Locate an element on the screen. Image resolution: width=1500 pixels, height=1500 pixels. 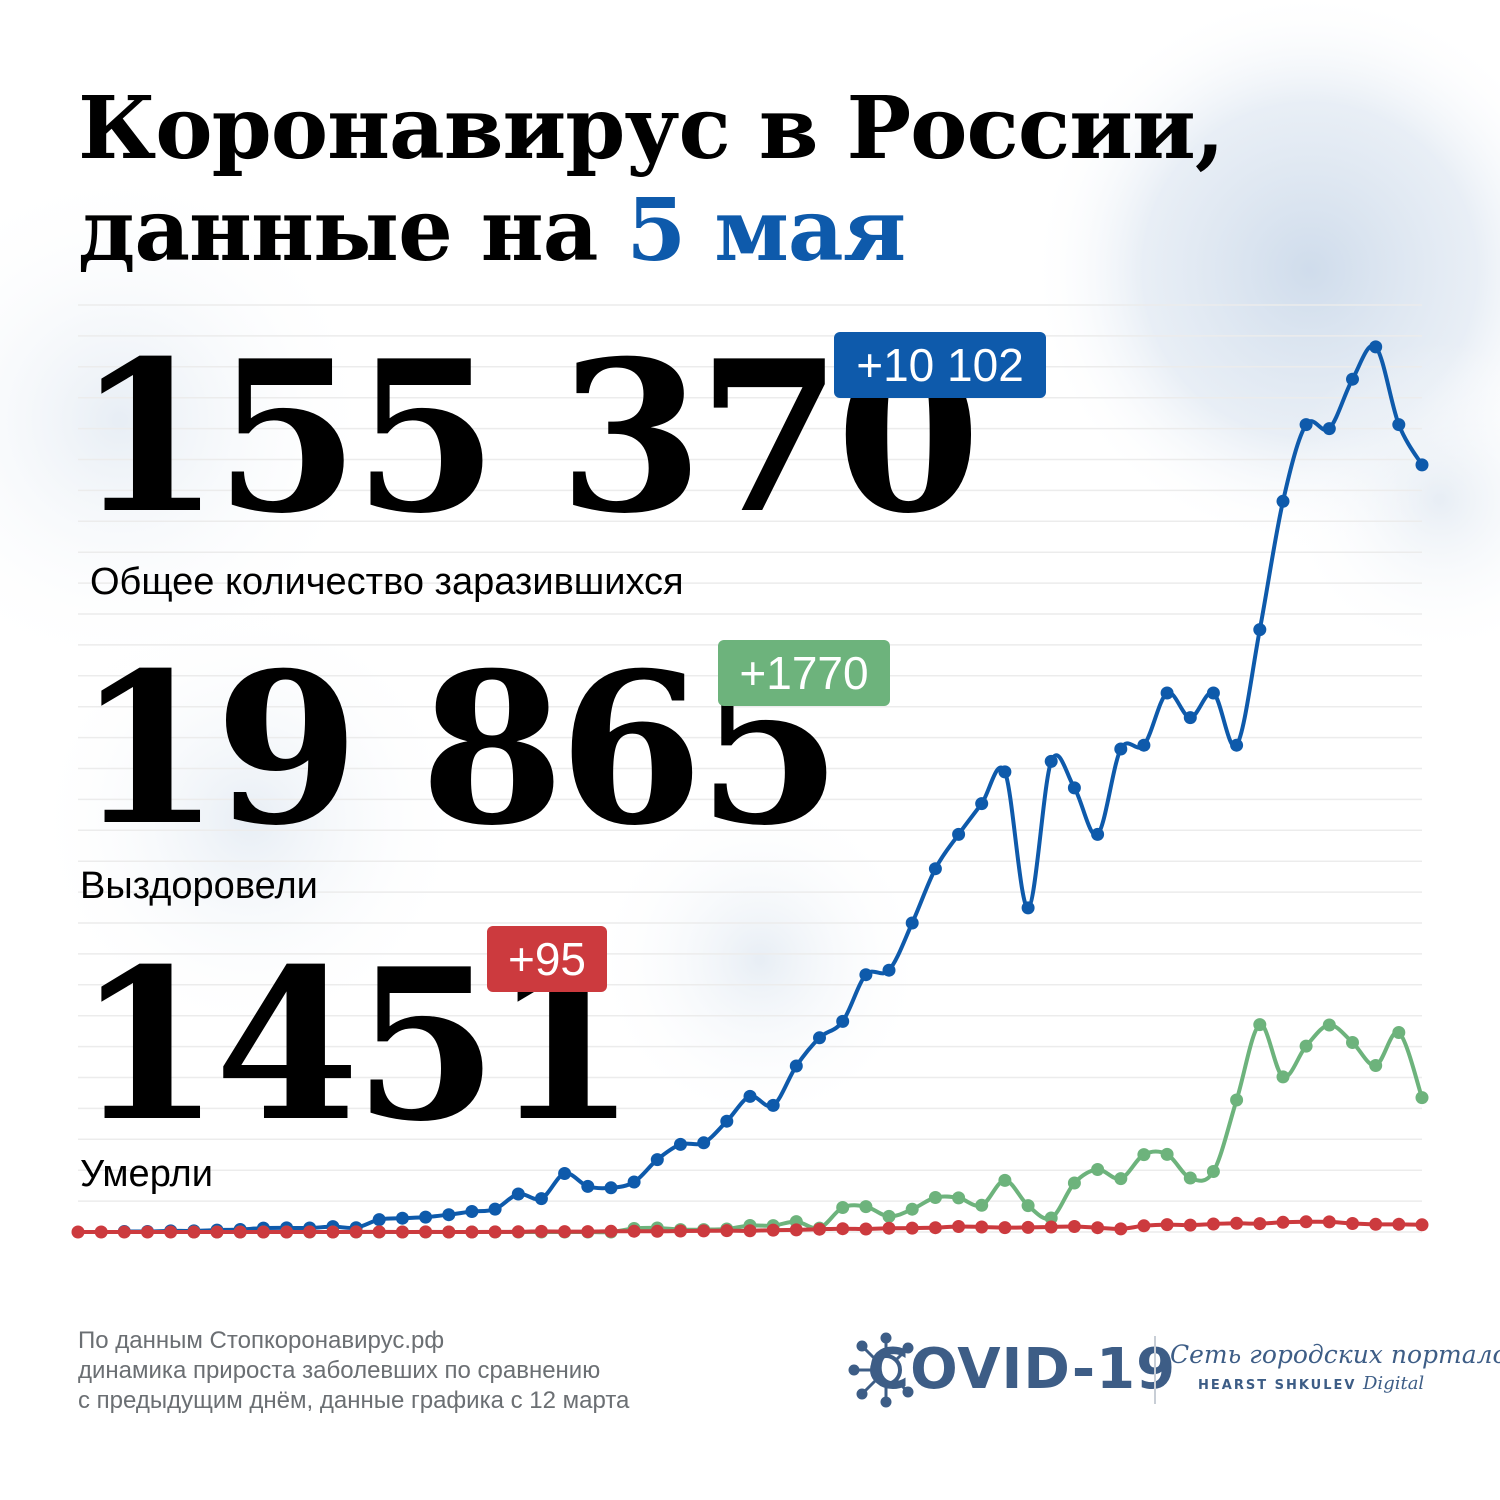
virus-blob-left is located at coordinates (190, 420).